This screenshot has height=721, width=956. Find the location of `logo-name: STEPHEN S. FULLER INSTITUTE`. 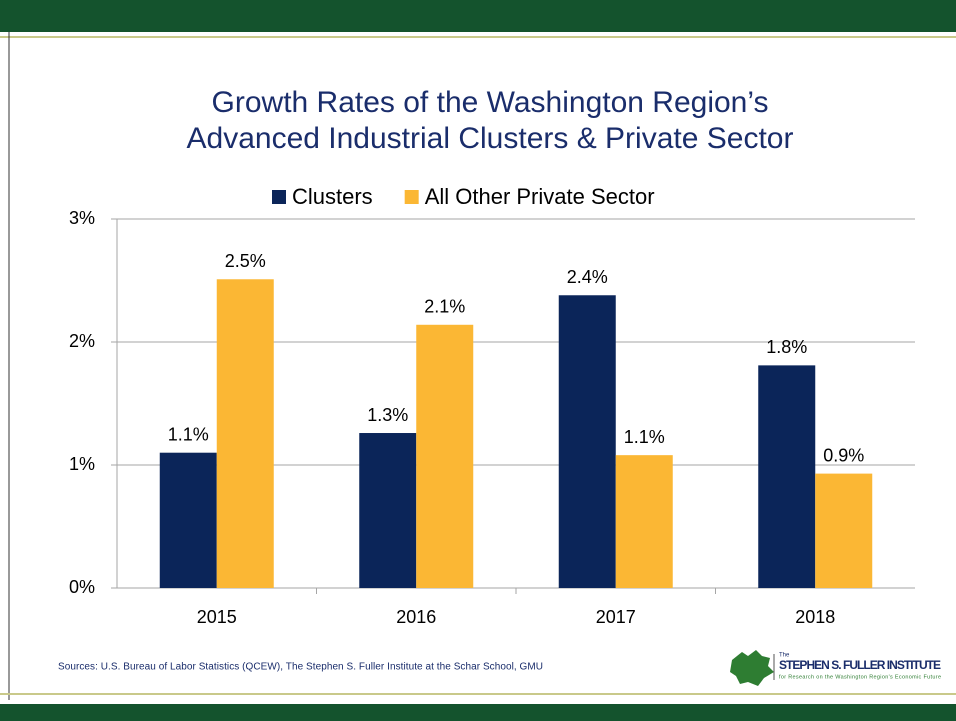

logo-name: STEPHEN S. FULLER INSTITUTE is located at coordinates (860, 665).